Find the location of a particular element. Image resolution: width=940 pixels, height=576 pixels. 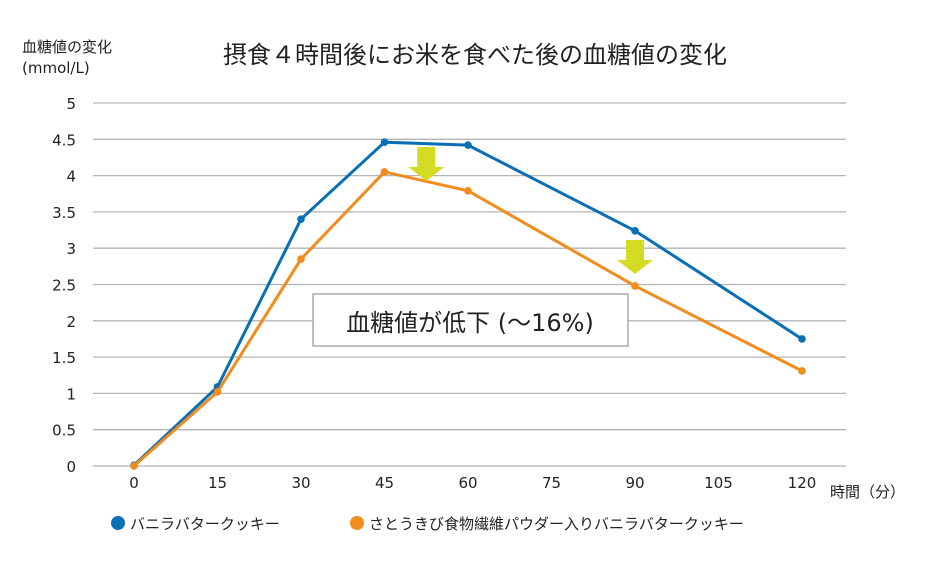

x-tick-label: 90 is located at coordinates (634, 483).